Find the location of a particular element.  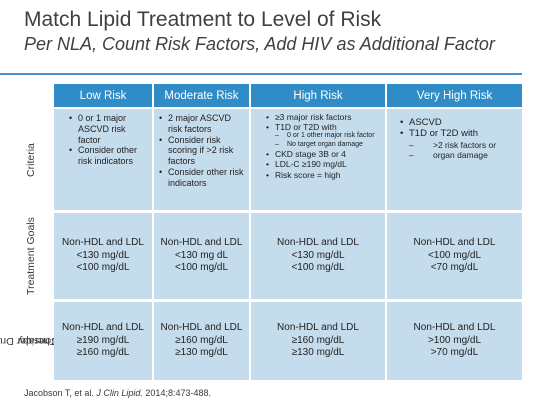

criteria-item: ≥3 major risk factors is located at coordinates (324, 117).